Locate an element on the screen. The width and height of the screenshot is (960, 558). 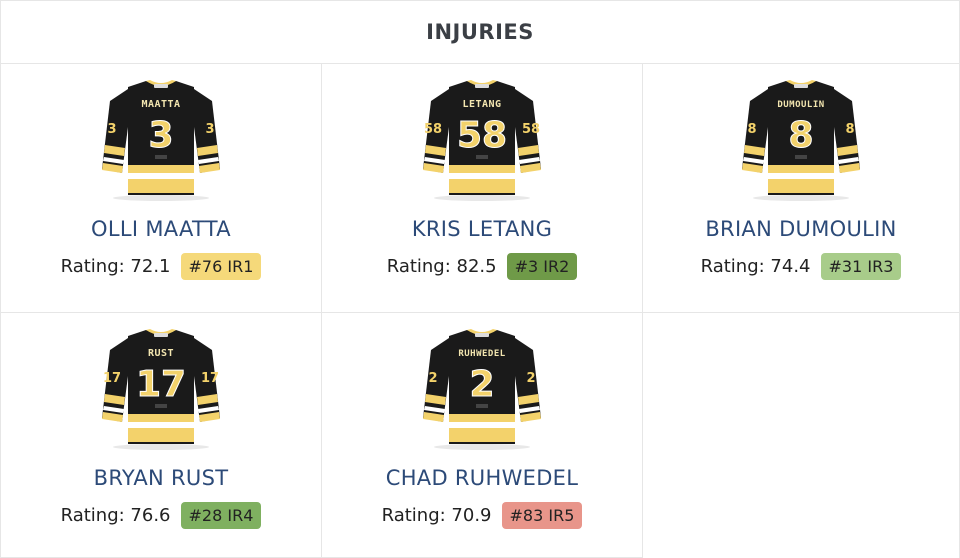
jersey-icon: 58 58 LETANG 58 is located at coordinates (482, 140).